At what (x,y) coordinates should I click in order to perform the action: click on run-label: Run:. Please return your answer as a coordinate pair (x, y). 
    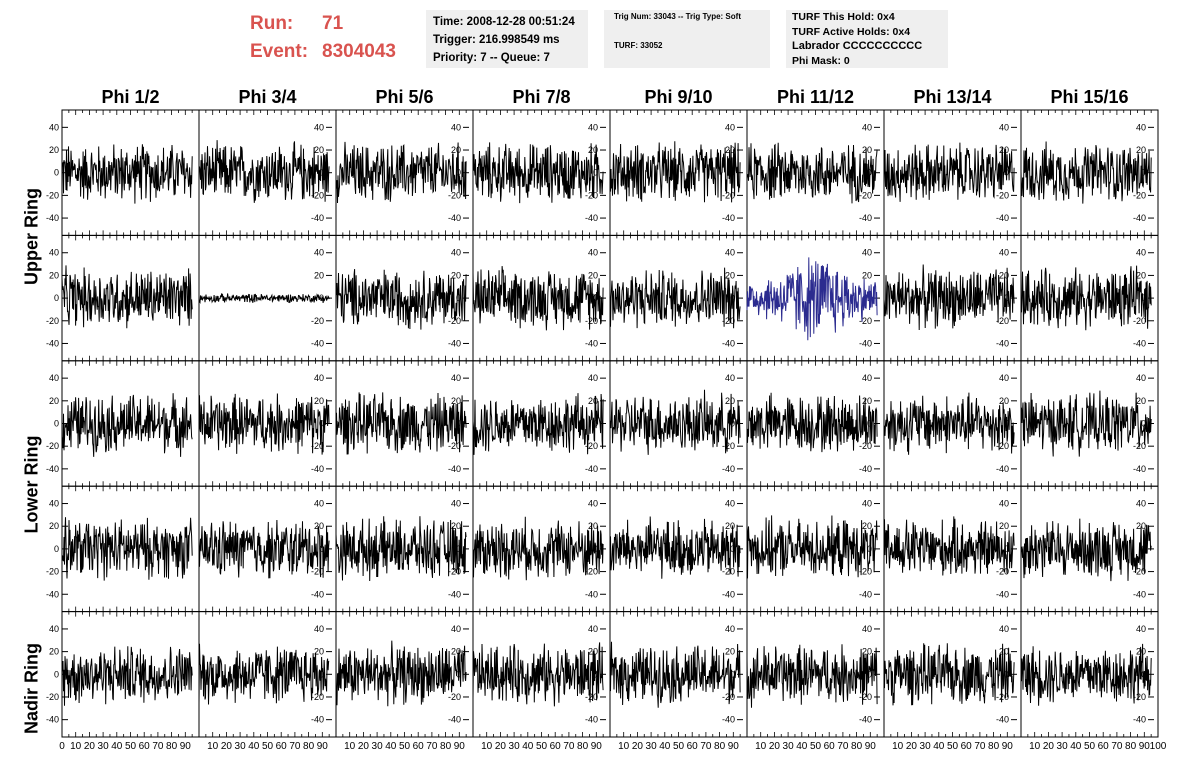
    Looking at the image, I should click on (272, 23).